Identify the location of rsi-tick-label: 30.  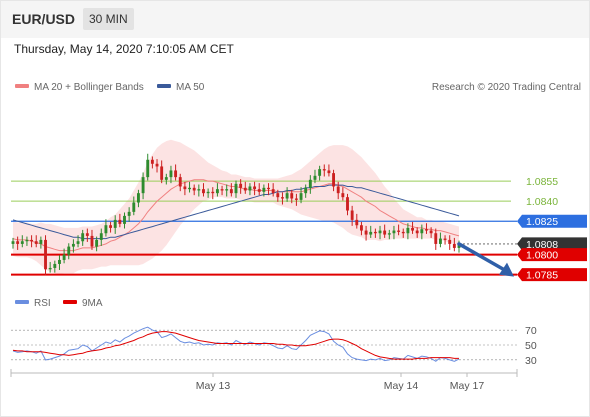
(531, 361).